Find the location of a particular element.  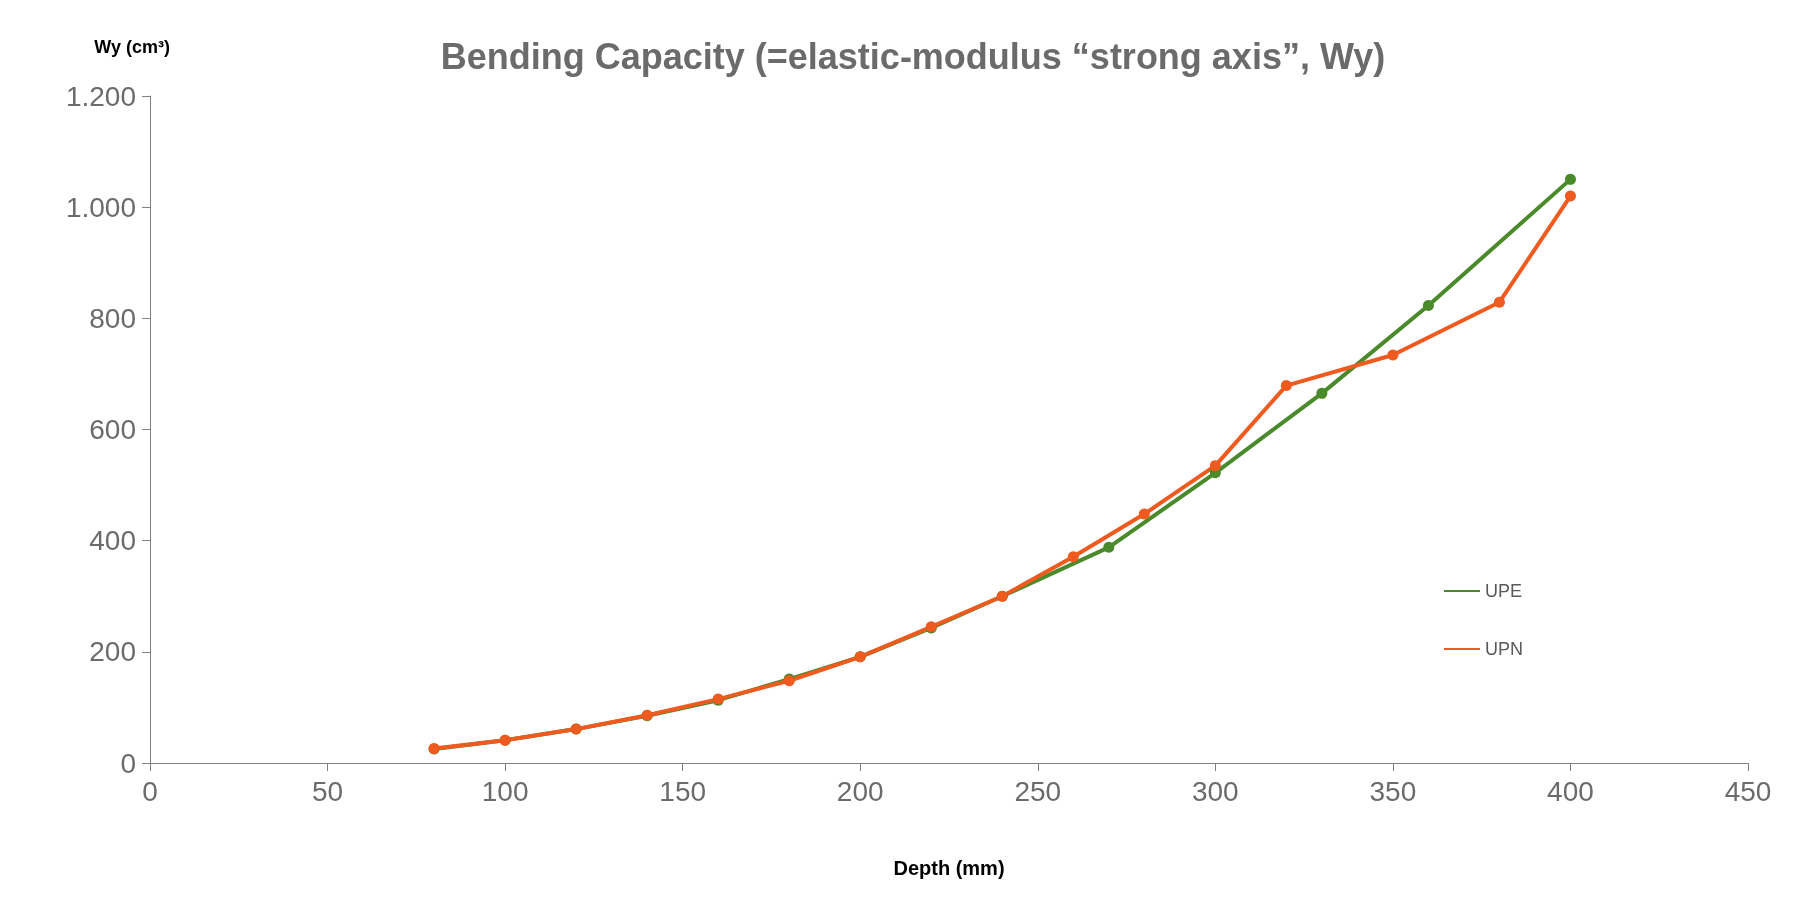

x-tick-label: 250 is located at coordinates (1038, 791).